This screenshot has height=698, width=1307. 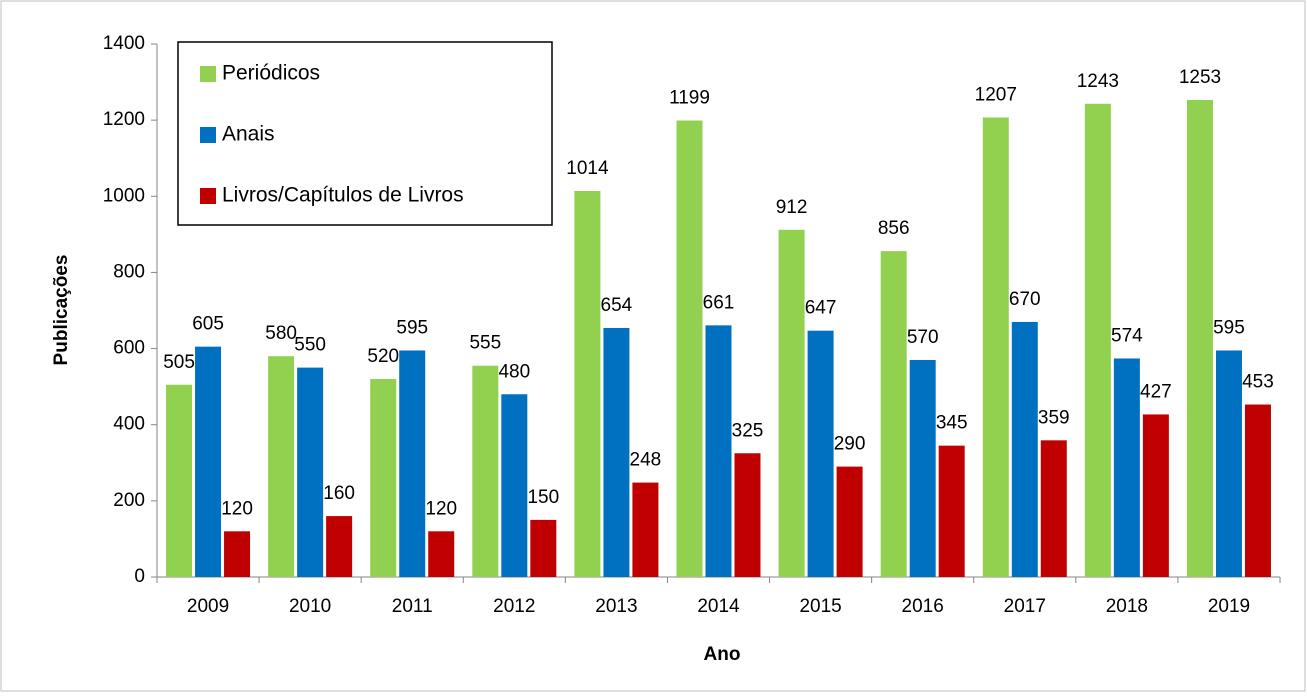 I want to click on y-tick-label: 800, so click(x=129, y=271).